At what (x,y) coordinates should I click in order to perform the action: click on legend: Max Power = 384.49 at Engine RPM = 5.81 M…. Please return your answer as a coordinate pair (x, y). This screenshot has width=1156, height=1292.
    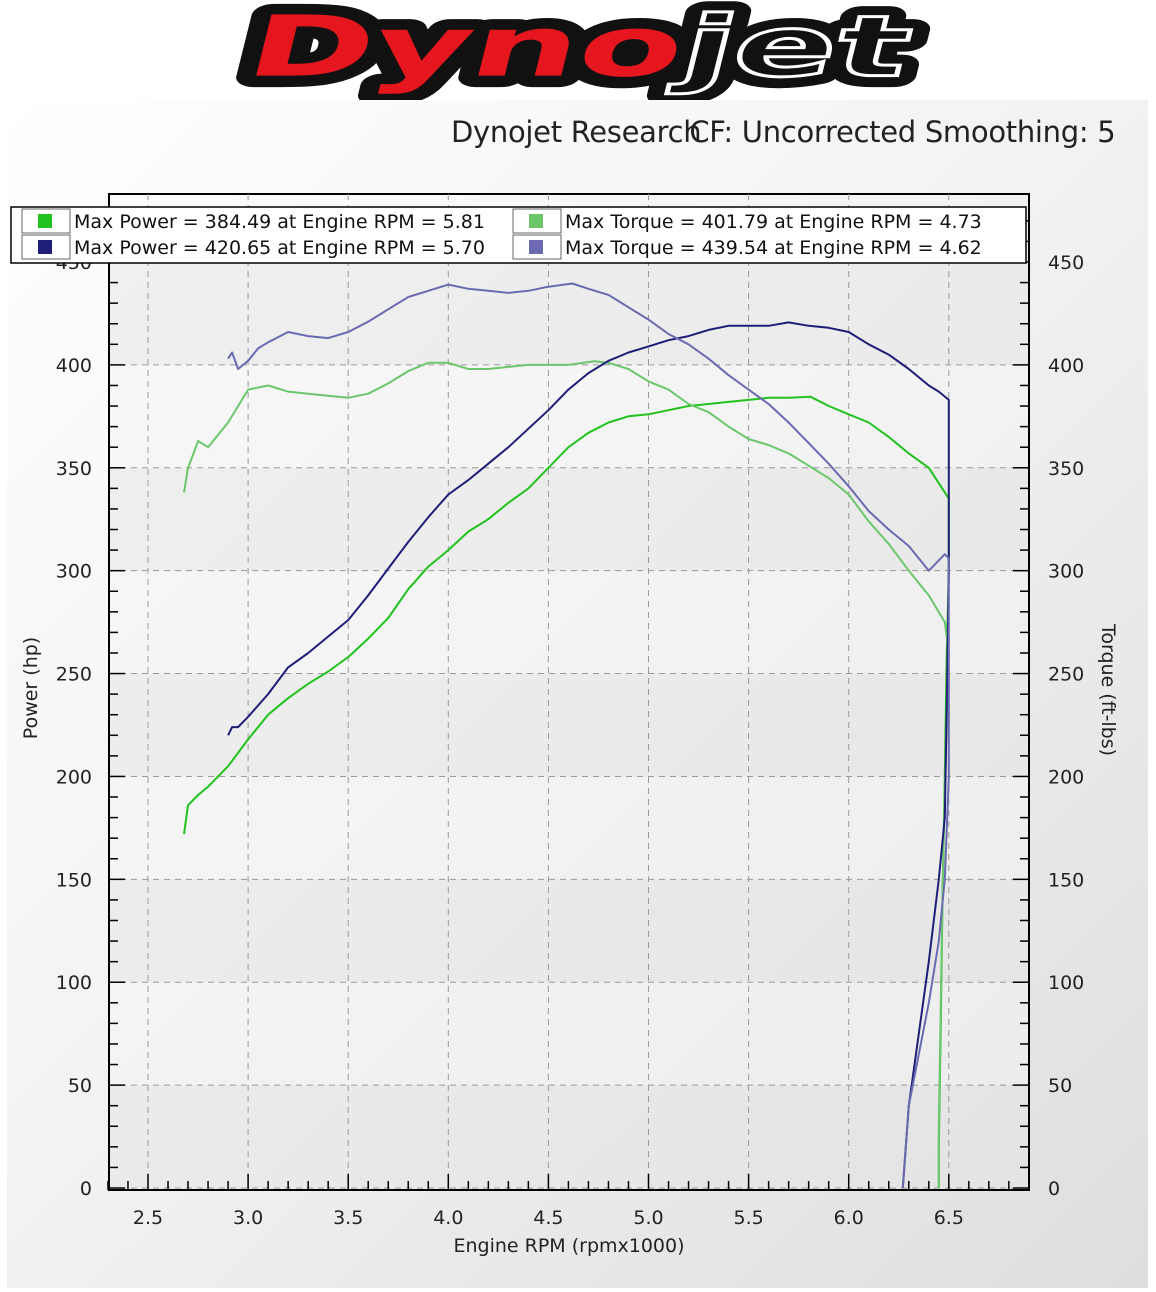
    Looking at the image, I should click on (518, 235).